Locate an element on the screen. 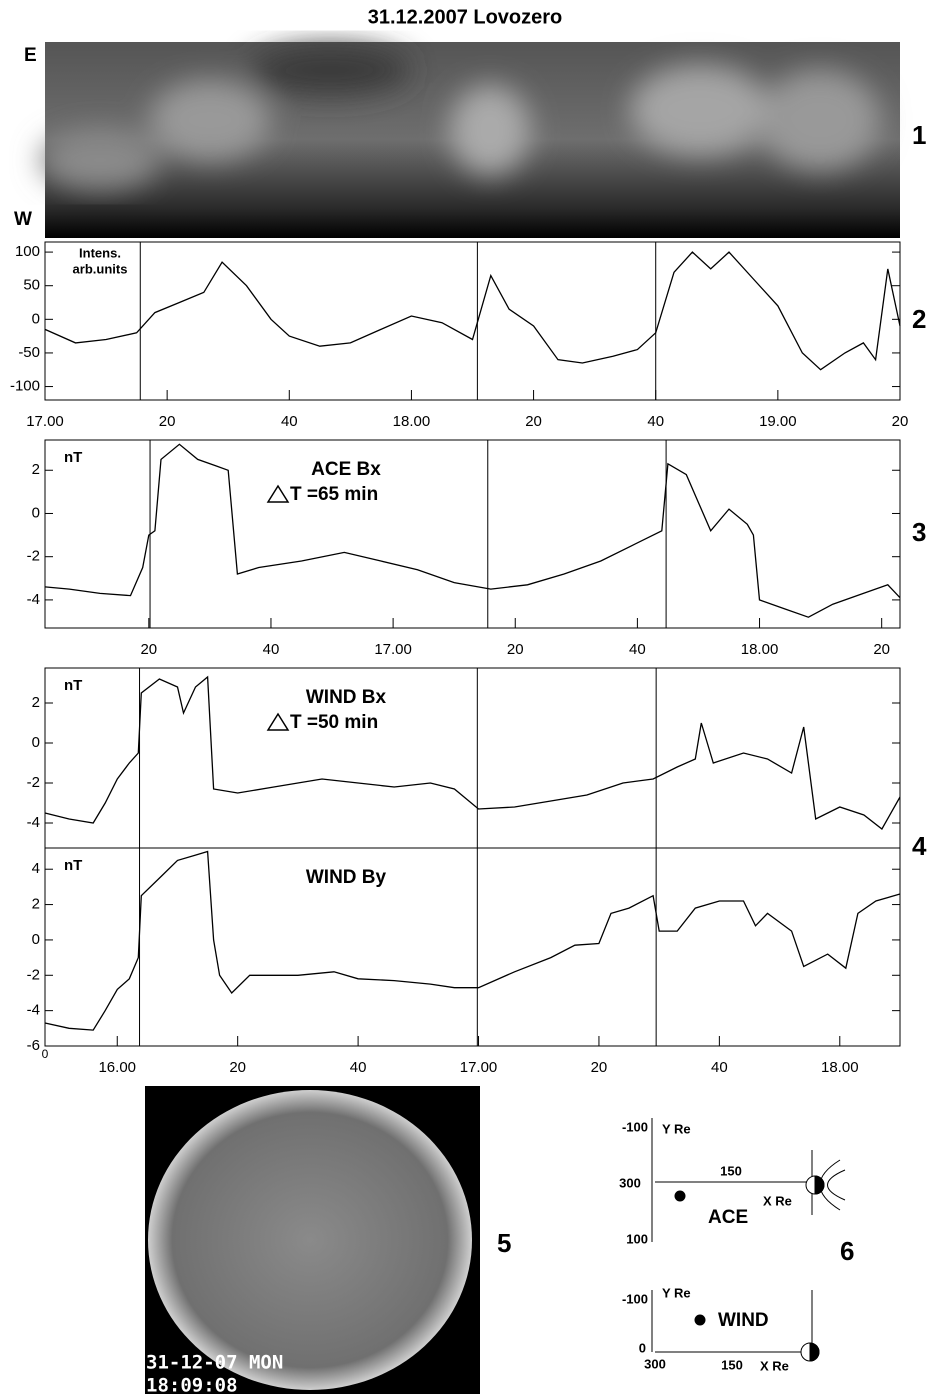  delta-label: T =65 min is located at coordinates (334, 494).